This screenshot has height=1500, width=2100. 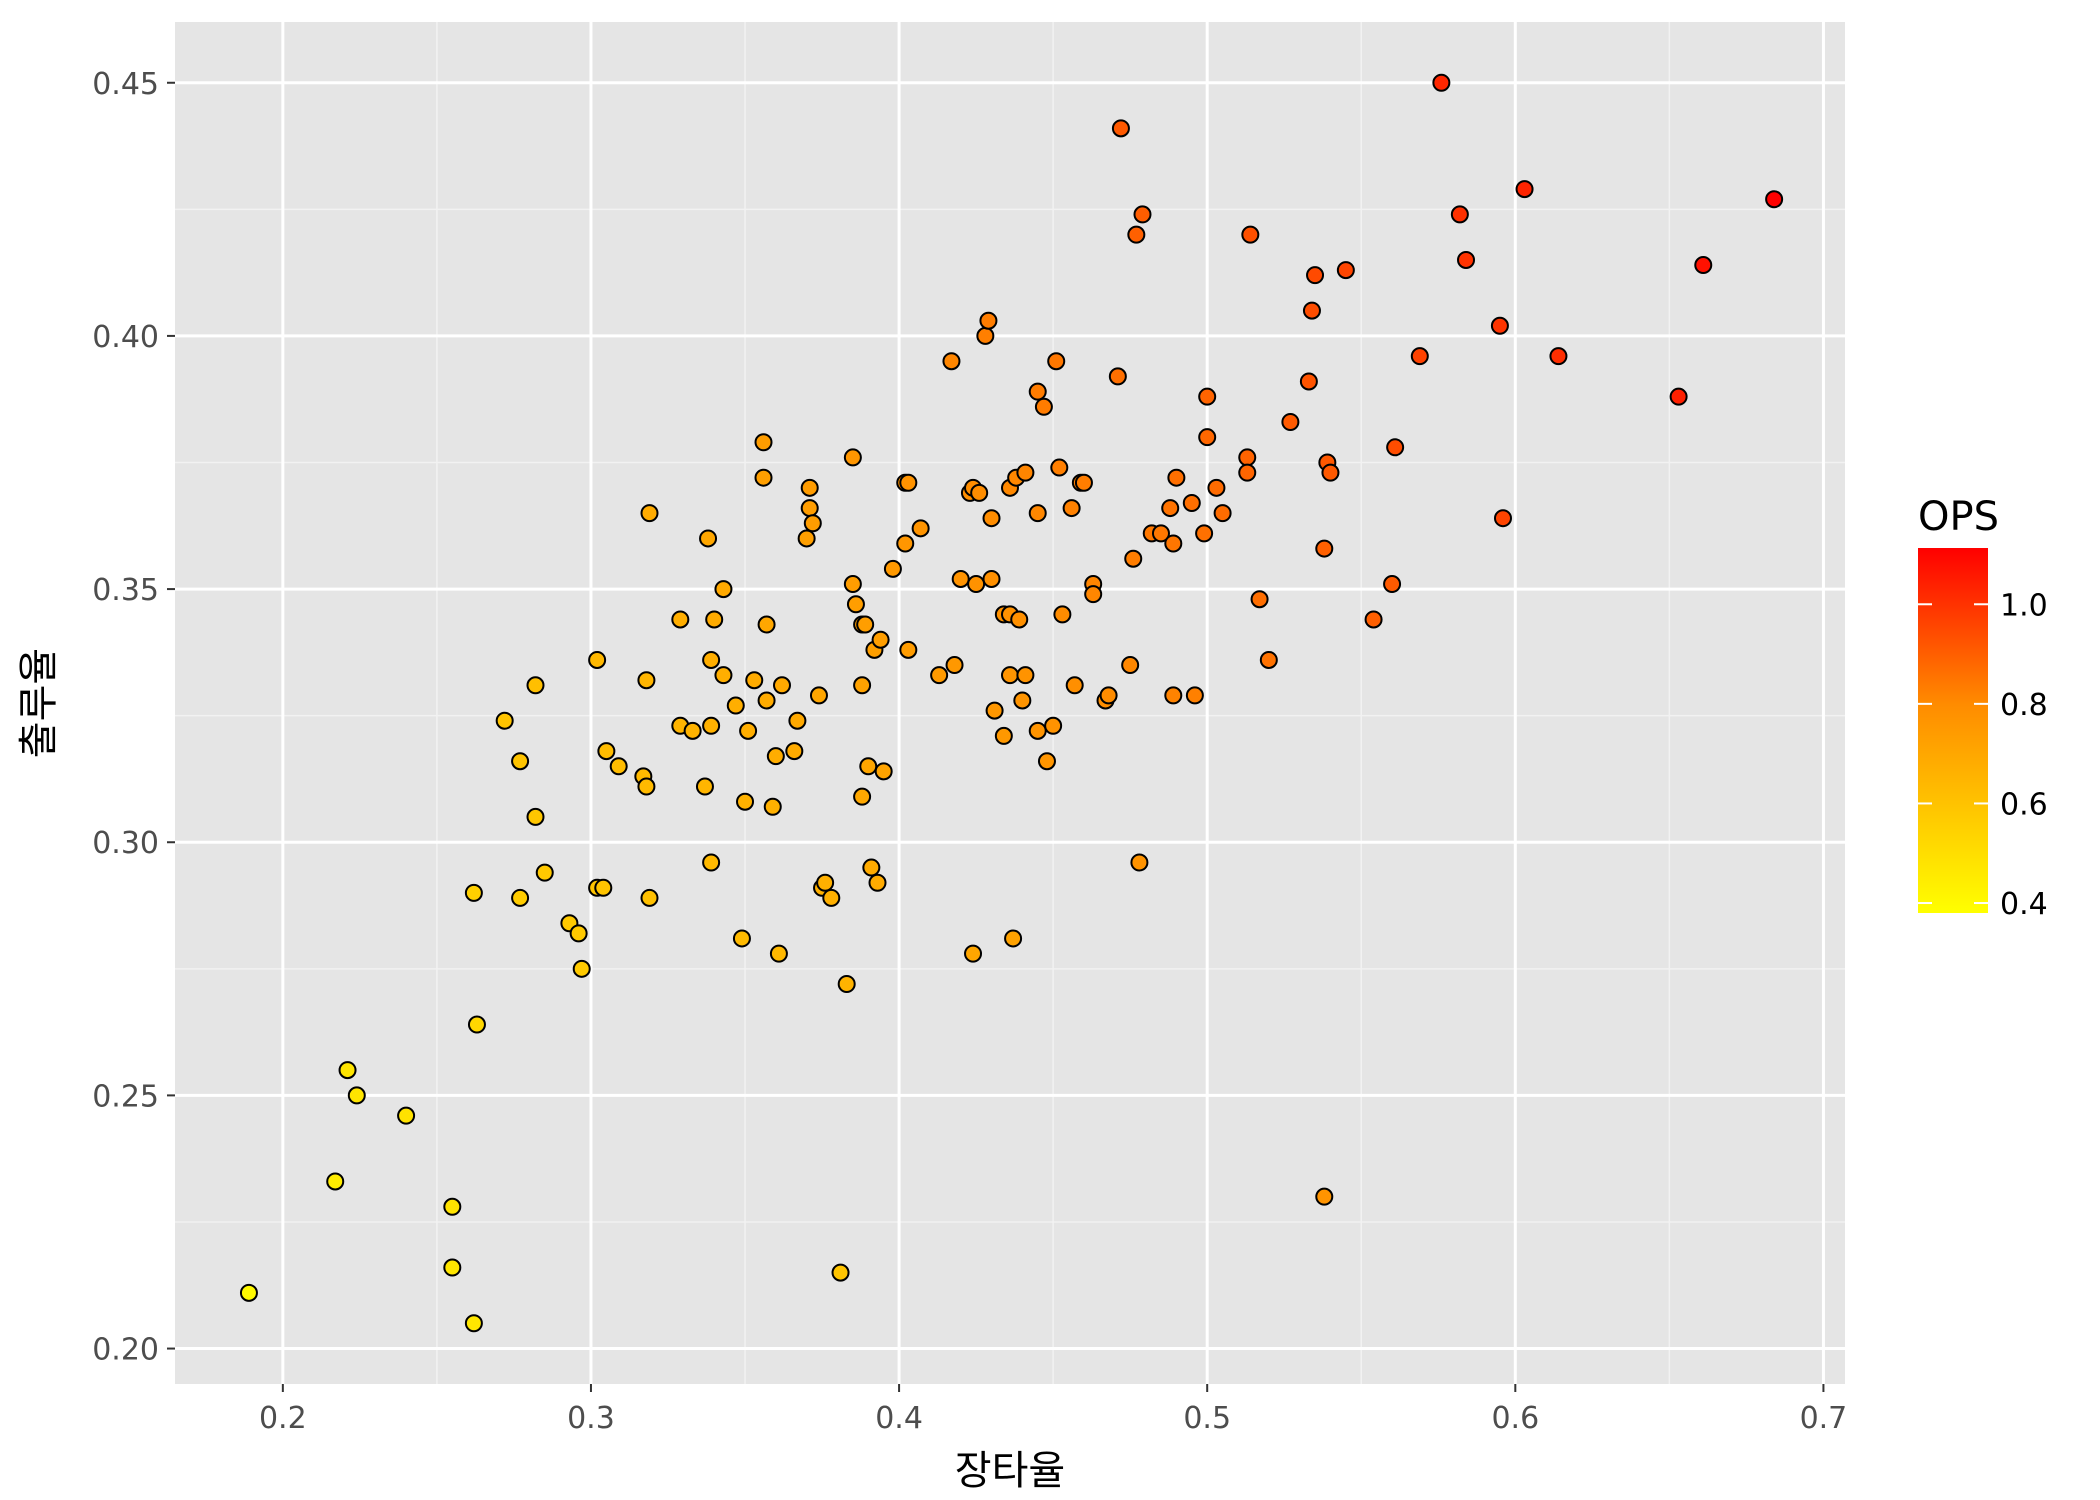 I want to click on x-axis: 0.2 0.3 0.4 0.5 0.6 0.7, so click(x=1053, y=1410).